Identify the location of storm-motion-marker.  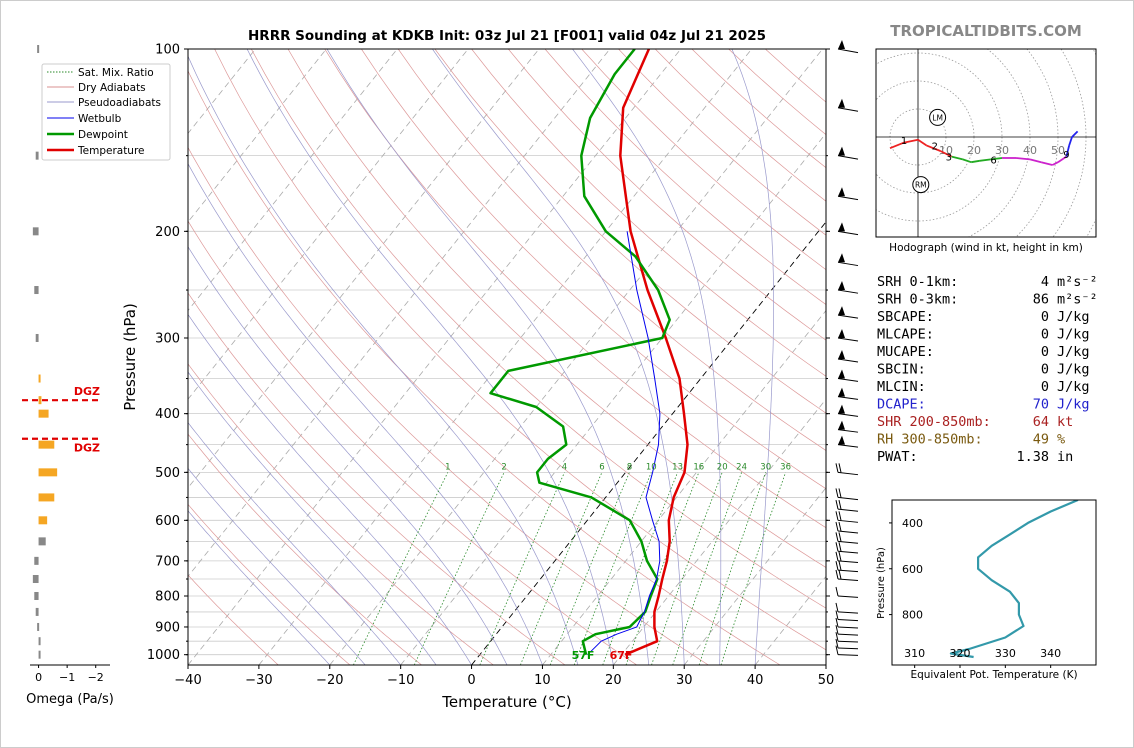
(938, 117).